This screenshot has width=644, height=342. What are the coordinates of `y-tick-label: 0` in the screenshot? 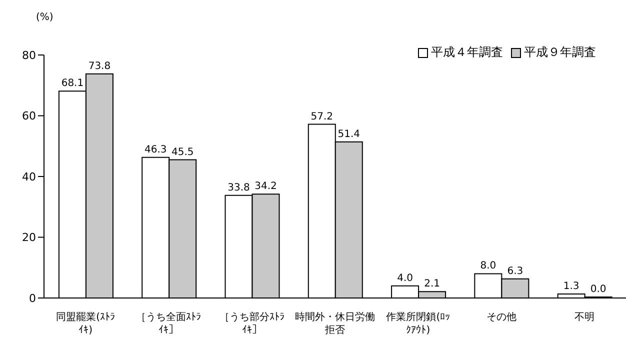 It's located at (32, 298).